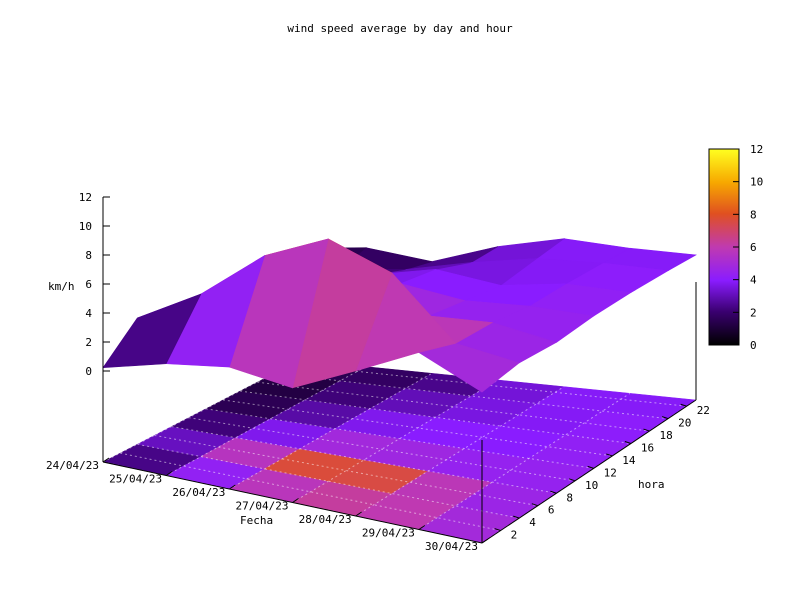 The height and width of the screenshot is (604, 800). I want to click on y-tick-label: 14, so click(629, 460).